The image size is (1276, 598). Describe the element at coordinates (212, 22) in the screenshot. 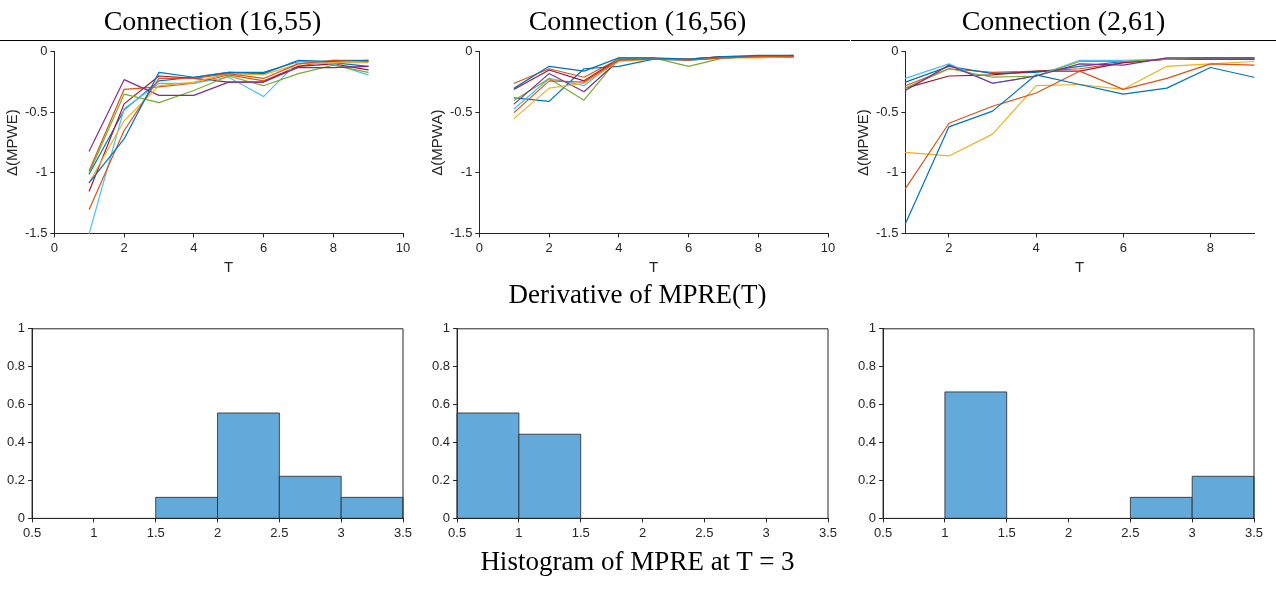

I see `chart-title: Connection (16,55)` at that location.